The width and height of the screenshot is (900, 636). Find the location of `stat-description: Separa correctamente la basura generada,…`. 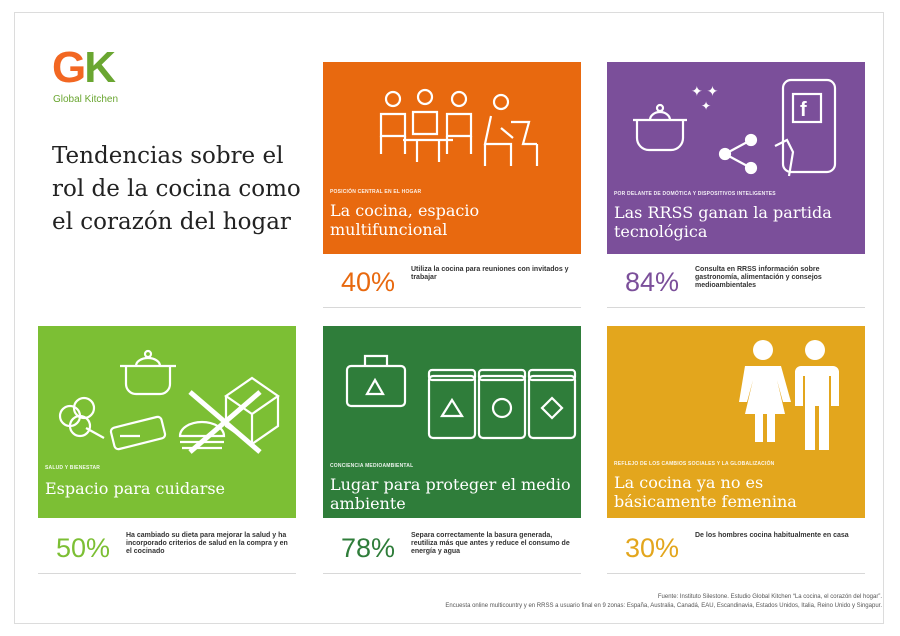

stat-description: Separa correctamente la basura generada,… is located at coordinates (490, 543).